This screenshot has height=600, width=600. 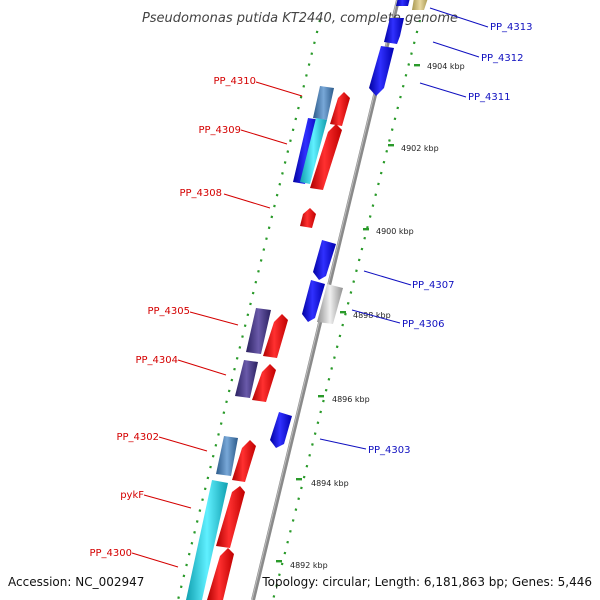 What do you see at coordinates (168, 311) in the screenshot?
I see `gene-label-pp4305: PP_4305` at bounding box center [168, 311].